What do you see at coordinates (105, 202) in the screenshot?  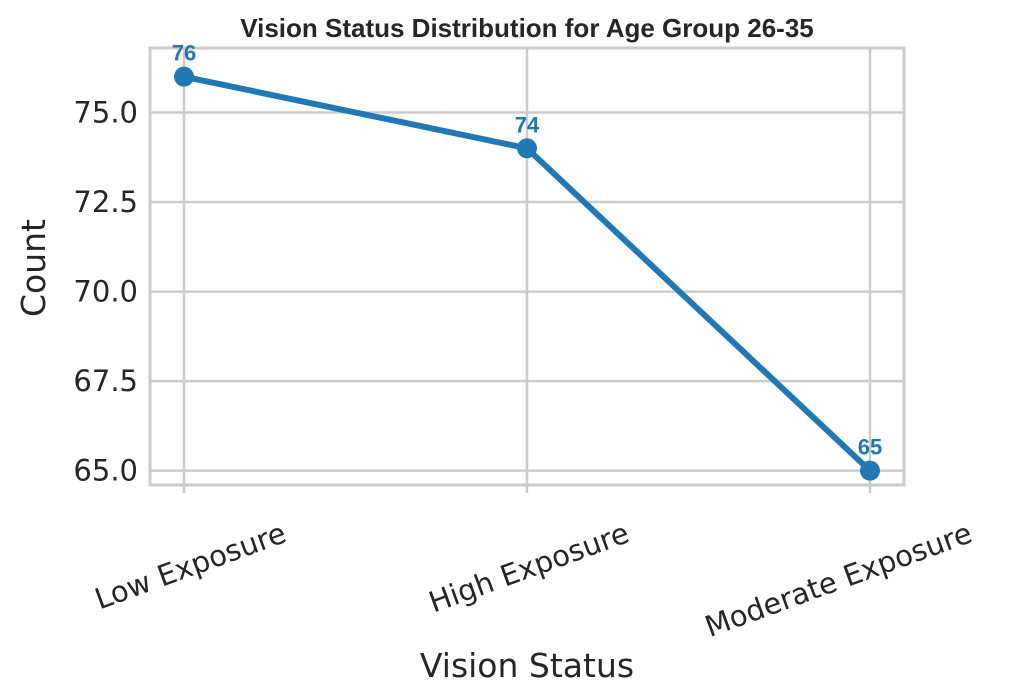 I see `y-tick-label: 72.5` at bounding box center [105, 202].